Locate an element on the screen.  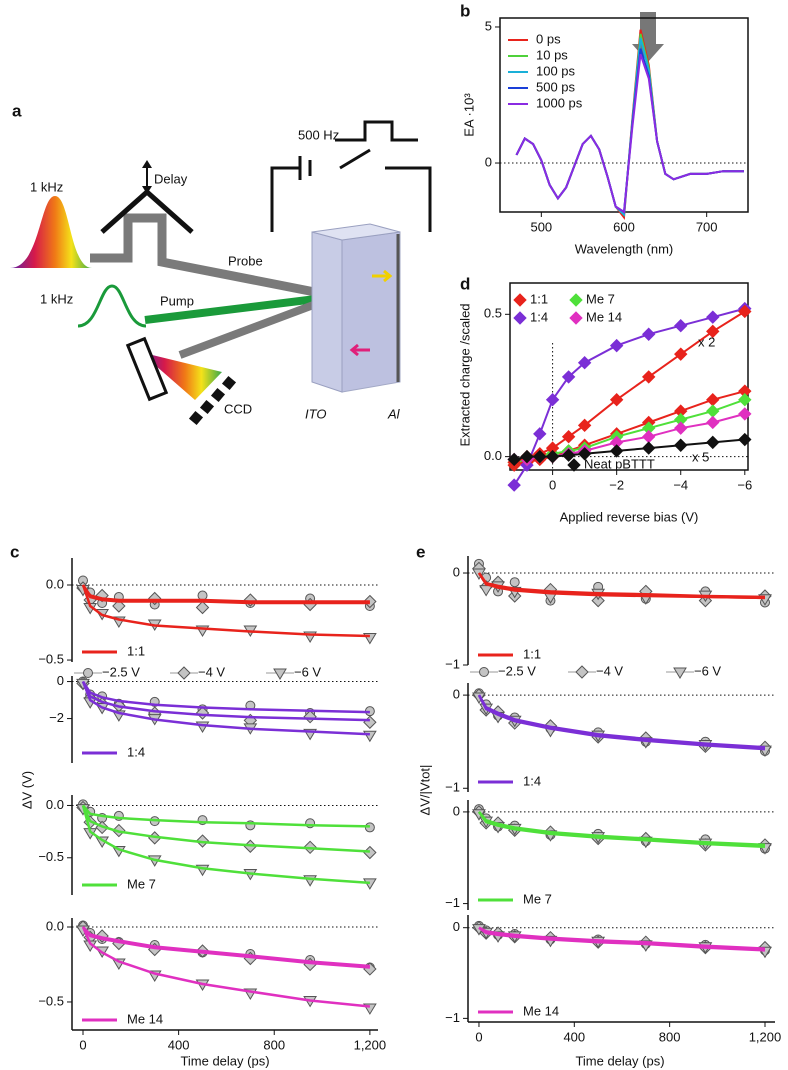
x-tick-label: 1,200 is located at coordinates (765, 1036).